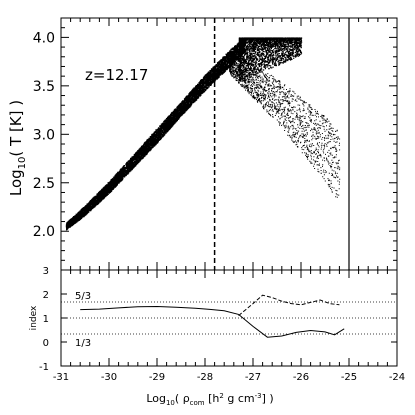  Describe the element at coordinates (44, 232) in the screenshot. I see `main-ytick-label: 2.0` at that location.